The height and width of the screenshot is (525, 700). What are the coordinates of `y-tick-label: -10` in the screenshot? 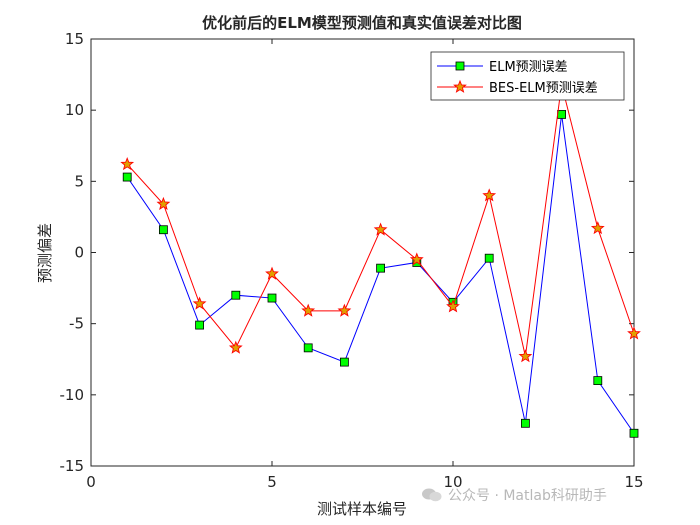 It's located at (72, 395).